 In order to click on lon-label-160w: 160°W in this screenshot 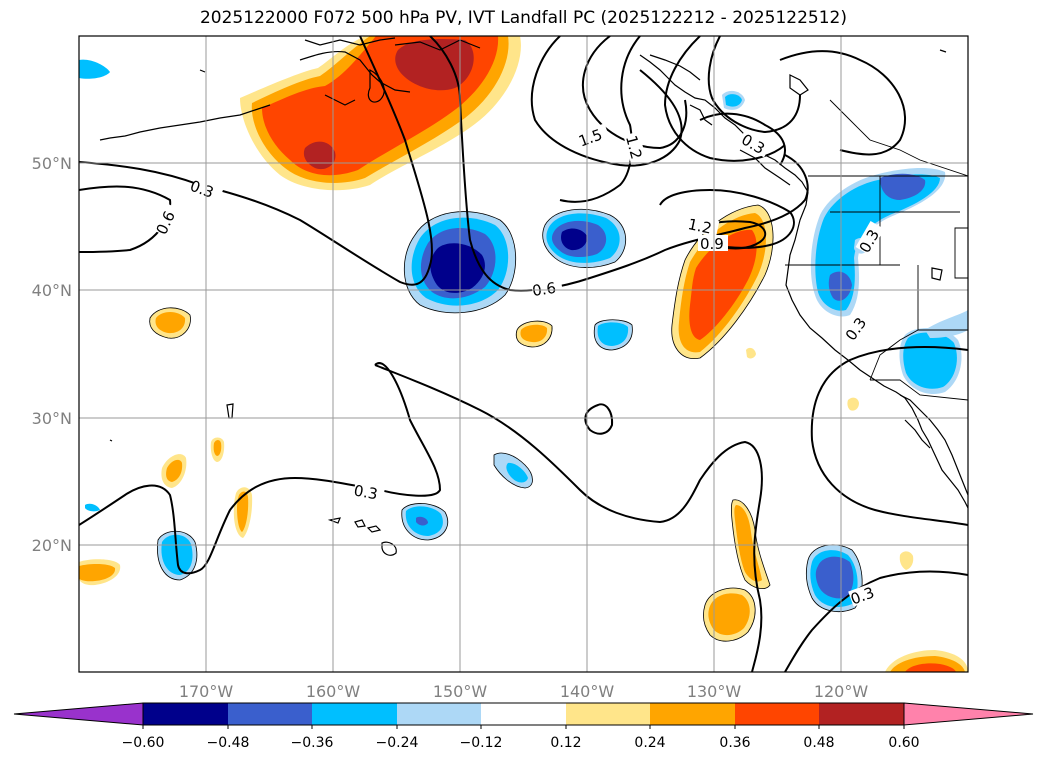, I will do `click(333, 691)`.